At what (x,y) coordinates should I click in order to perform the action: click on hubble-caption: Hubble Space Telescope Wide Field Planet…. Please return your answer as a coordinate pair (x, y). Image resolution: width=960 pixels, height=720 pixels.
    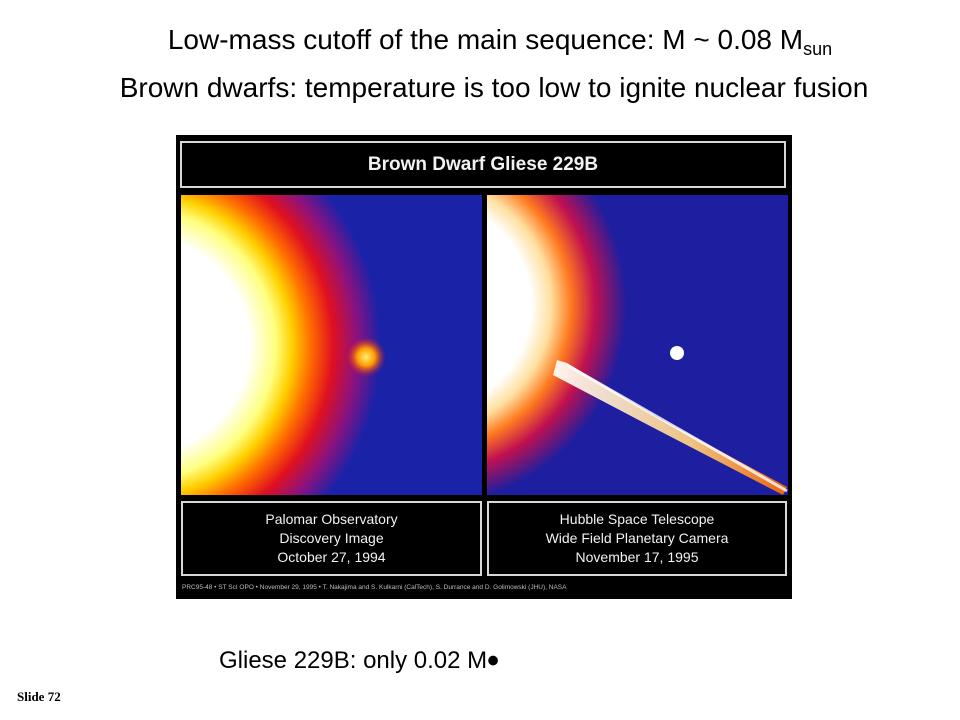
    Looking at the image, I should click on (637, 538).